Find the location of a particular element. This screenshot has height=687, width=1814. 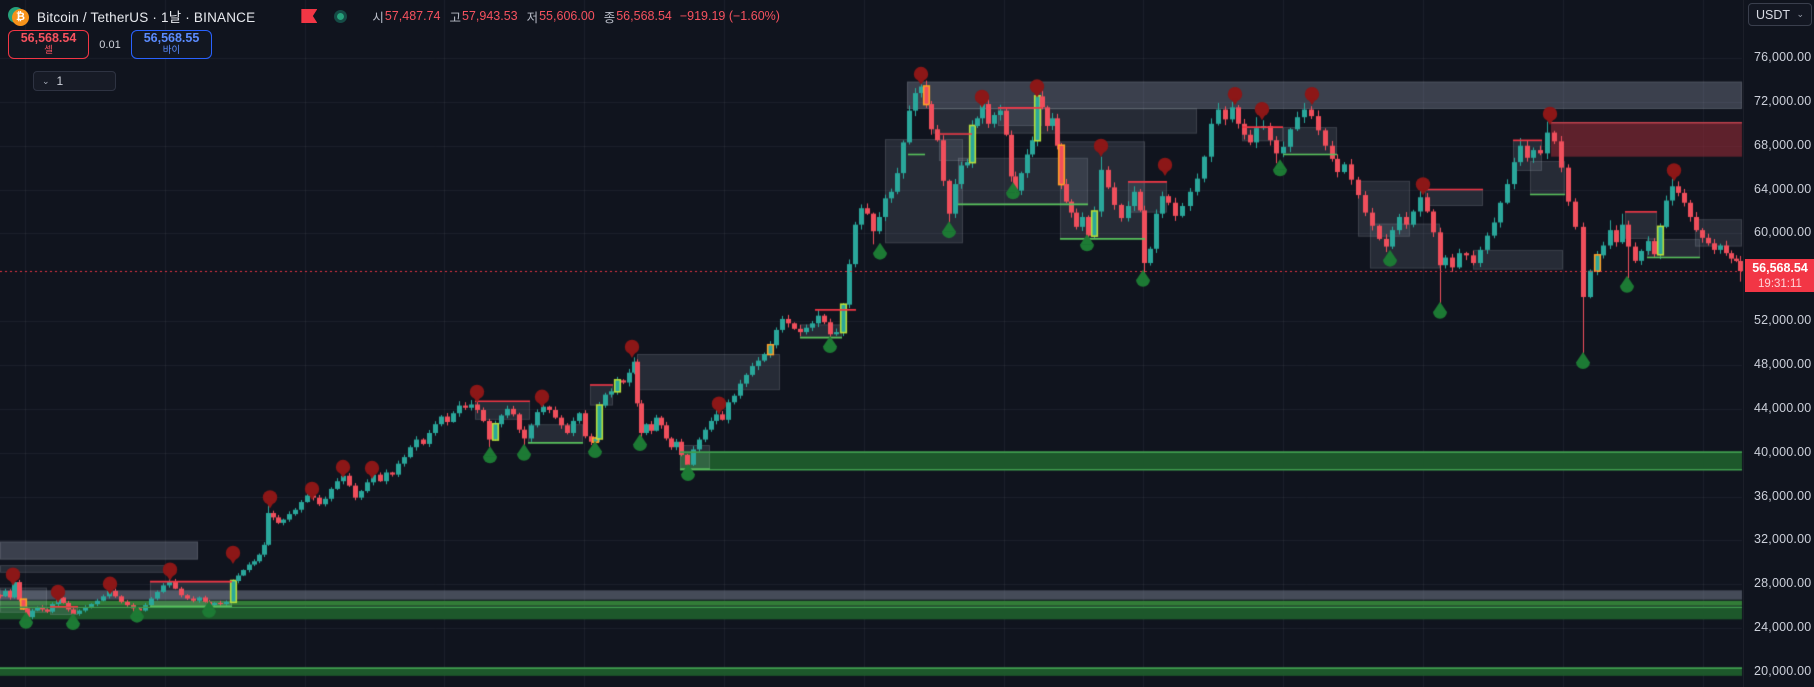

axis-tick-label: 20,000.00 is located at coordinates (1783, 671).